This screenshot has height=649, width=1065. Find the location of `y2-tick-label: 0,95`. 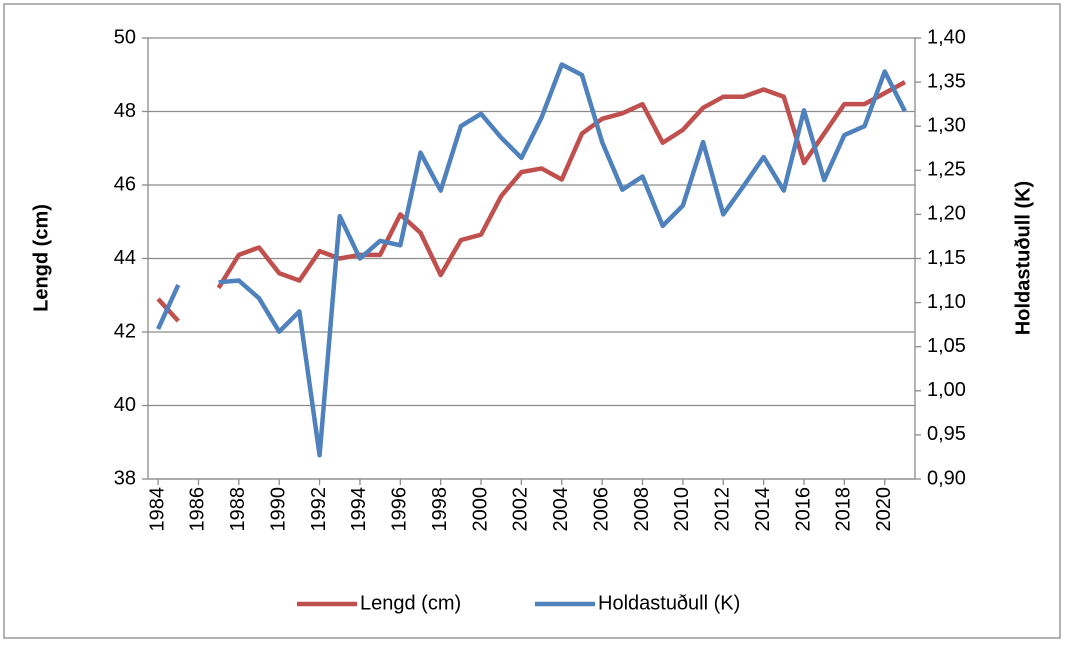

y2-tick-label: 0,95 is located at coordinates (946, 434).